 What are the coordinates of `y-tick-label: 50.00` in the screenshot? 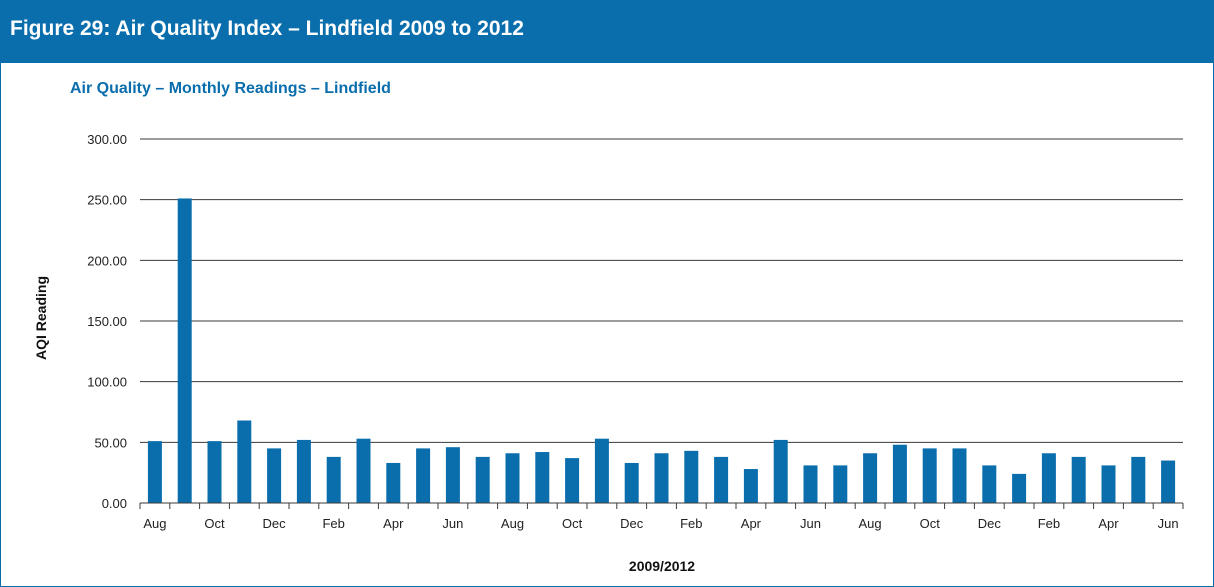 It's located at (110, 442).